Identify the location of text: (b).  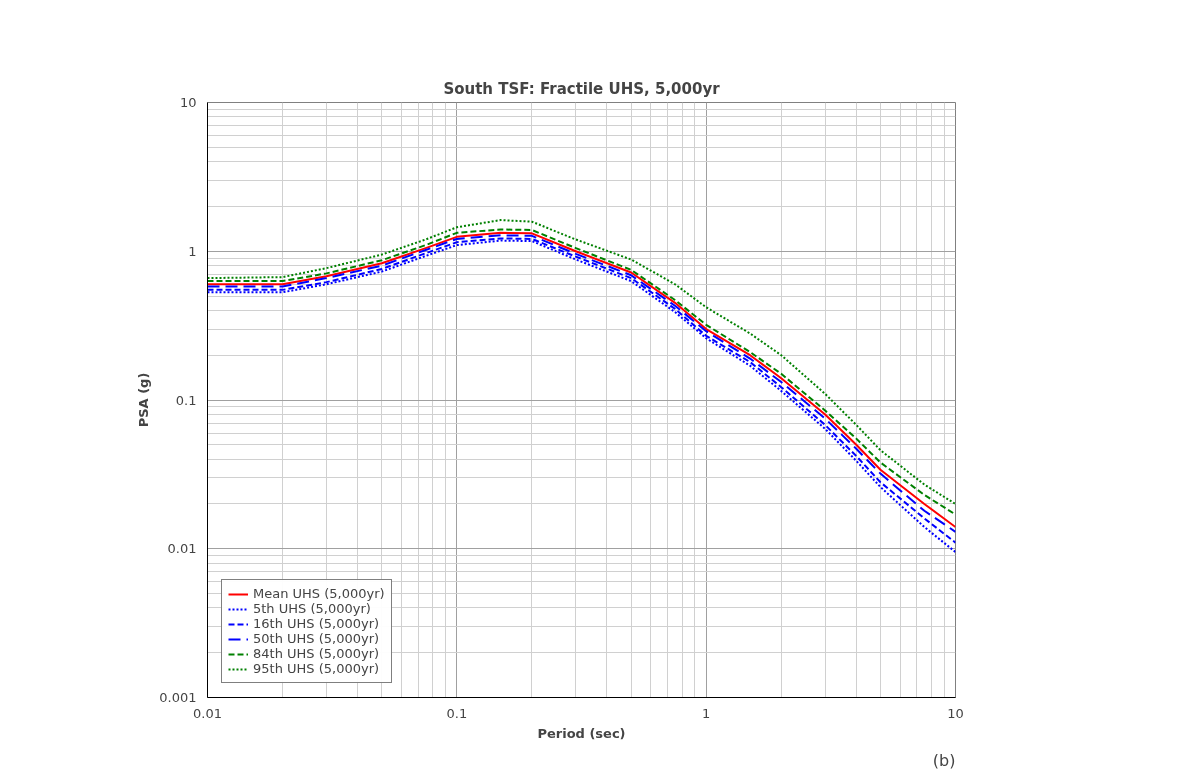
(944, 760).